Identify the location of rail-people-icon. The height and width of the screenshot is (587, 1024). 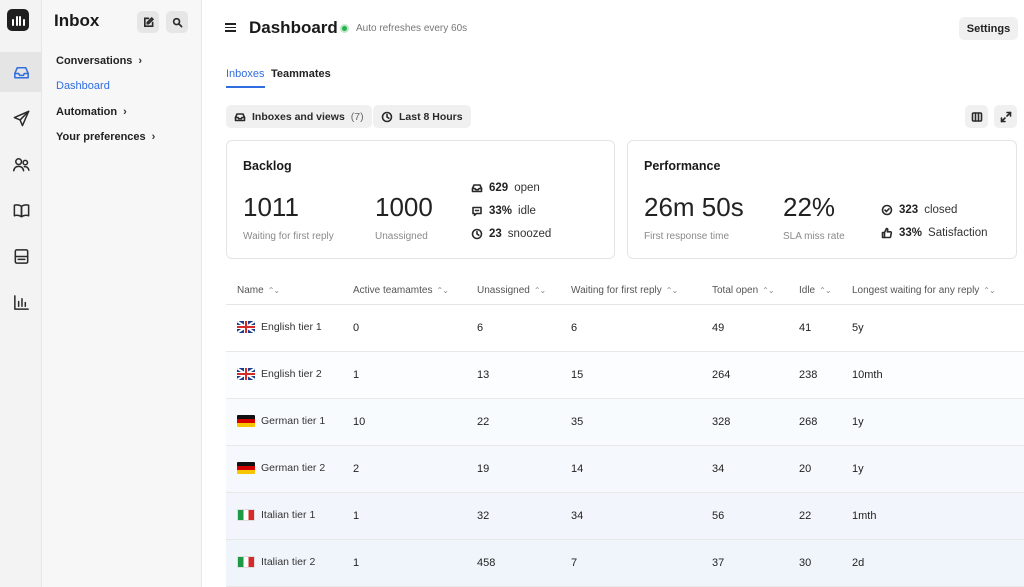
(21, 164).